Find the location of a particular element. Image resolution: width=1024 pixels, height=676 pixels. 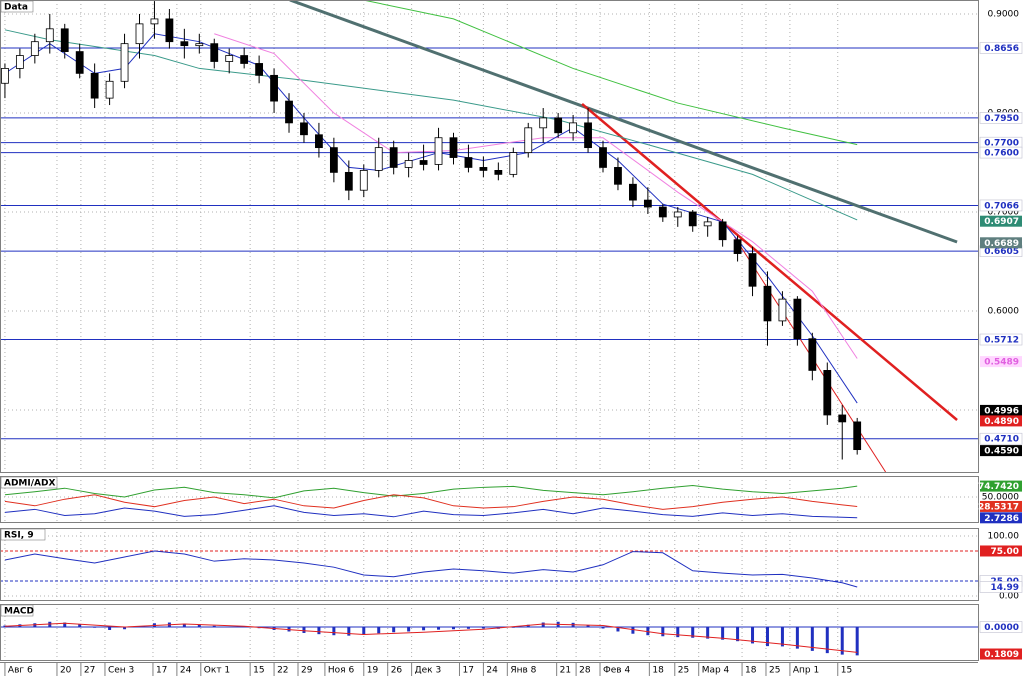

x-tick-label: Окт 1 is located at coordinates (217, 671).